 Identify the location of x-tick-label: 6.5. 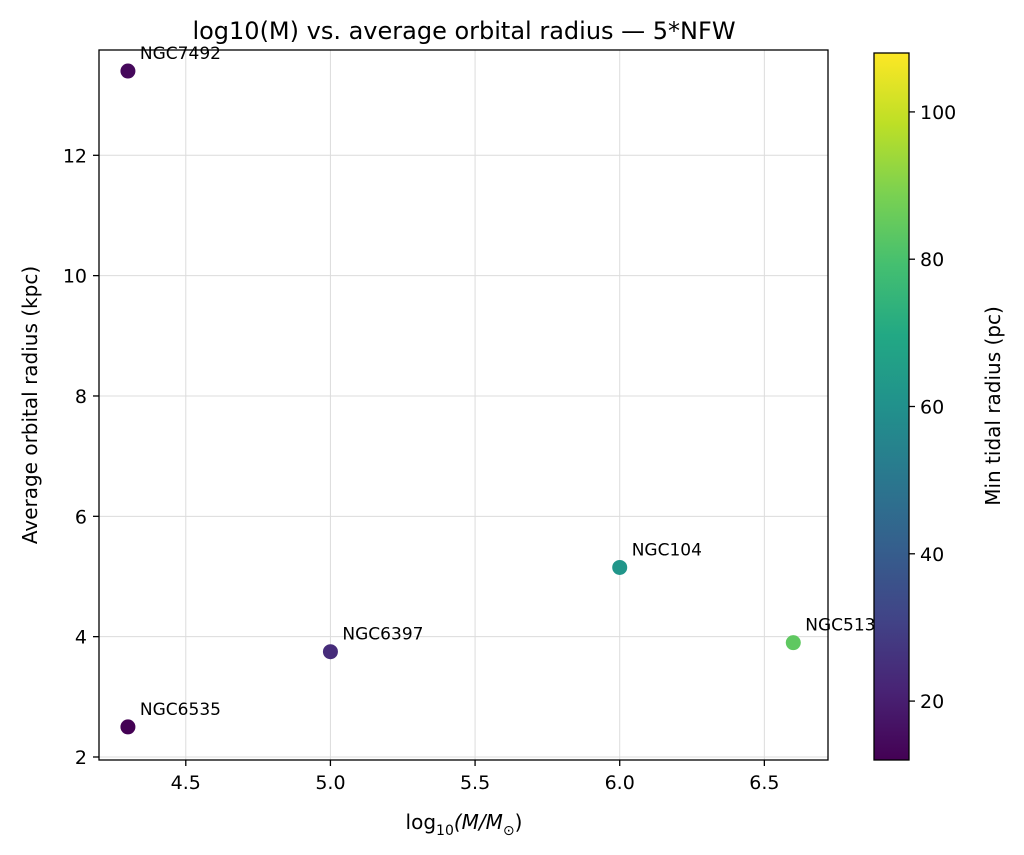
(764, 783).